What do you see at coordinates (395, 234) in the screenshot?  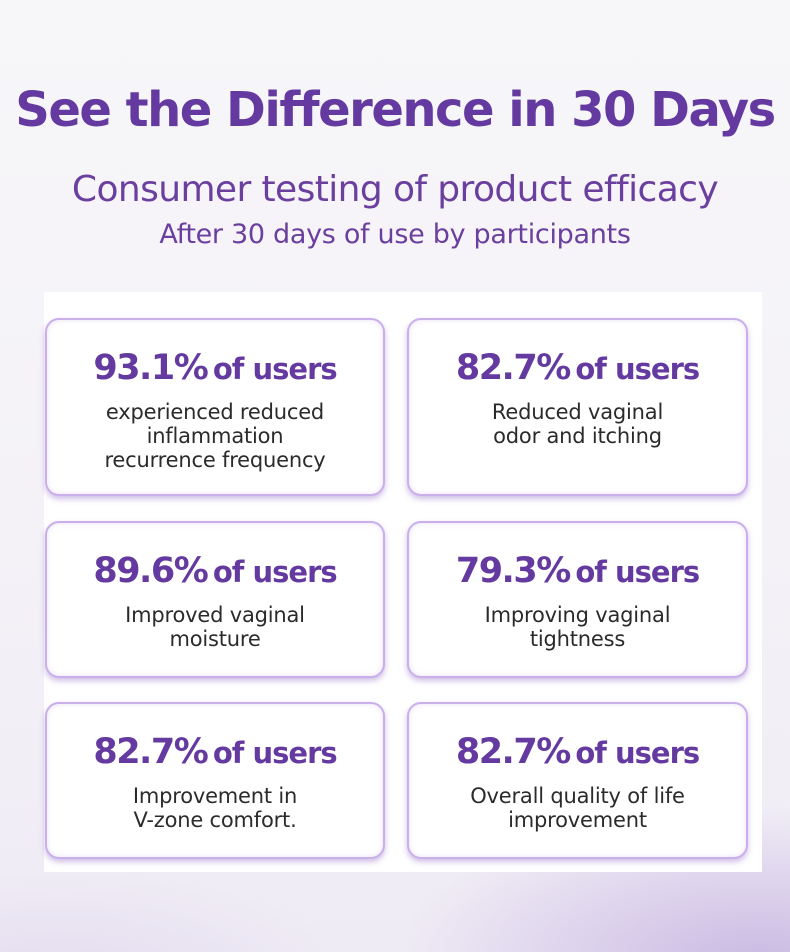 I see `page-note: After 30 days of use by participants` at bounding box center [395, 234].